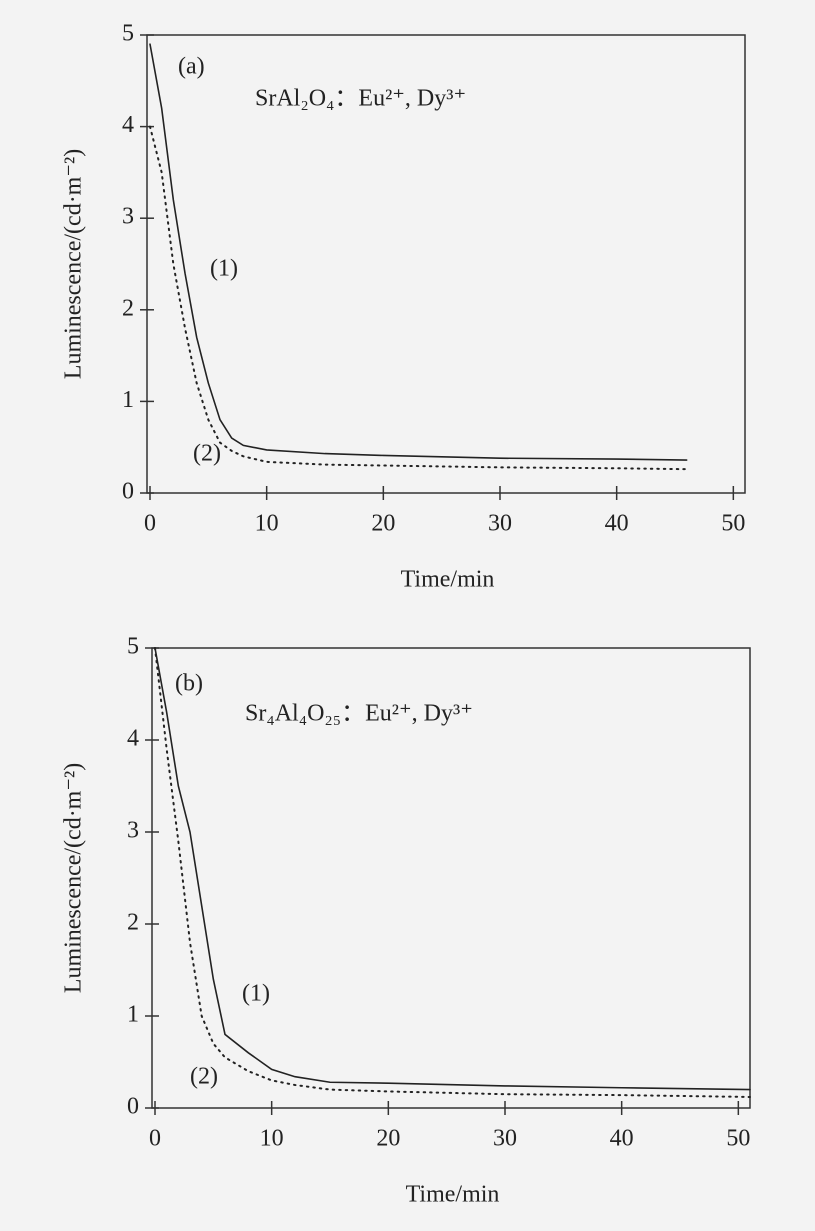 Image resolution: width=815 pixels, height=1231 pixels. Describe the element at coordinates (359, 714) in the screenshot. I see `chart-title: Sr₄Al₄O₂₅：Eu²⁺, Dy³⁺` at that location.